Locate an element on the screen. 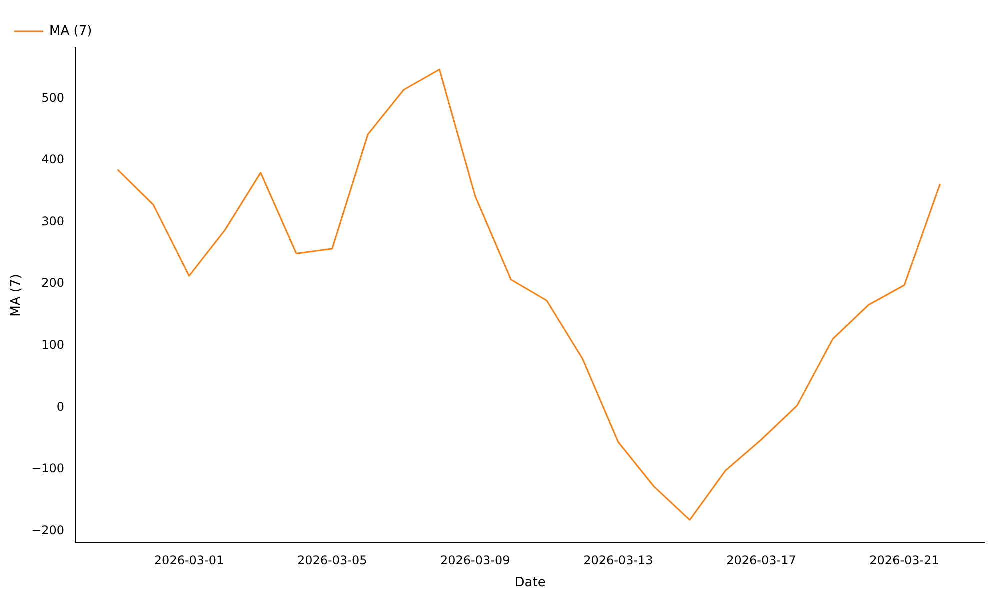 The width and height of the screenshot is (1000, 600). y-tick-label: −100 is located at coordinates (48, 469).